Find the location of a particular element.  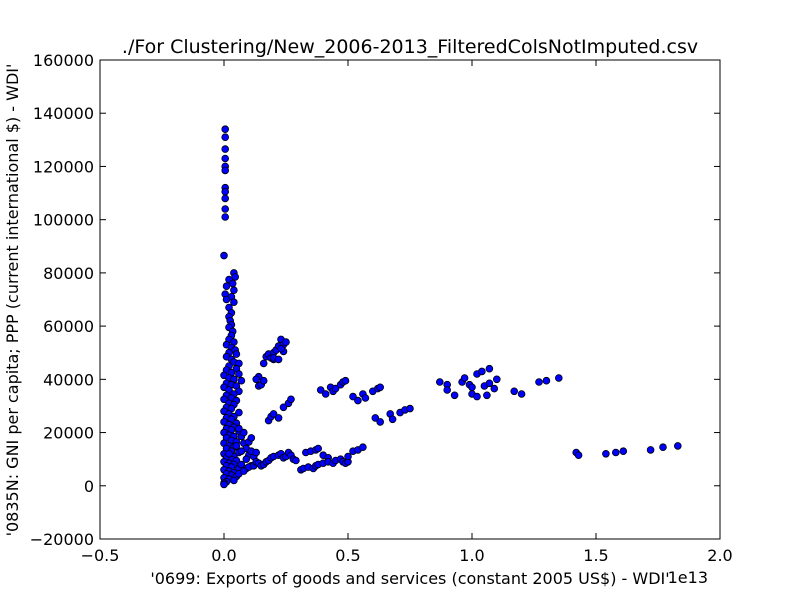

x-tick-label-1: 0.0 is located at coordinates (223, 555).